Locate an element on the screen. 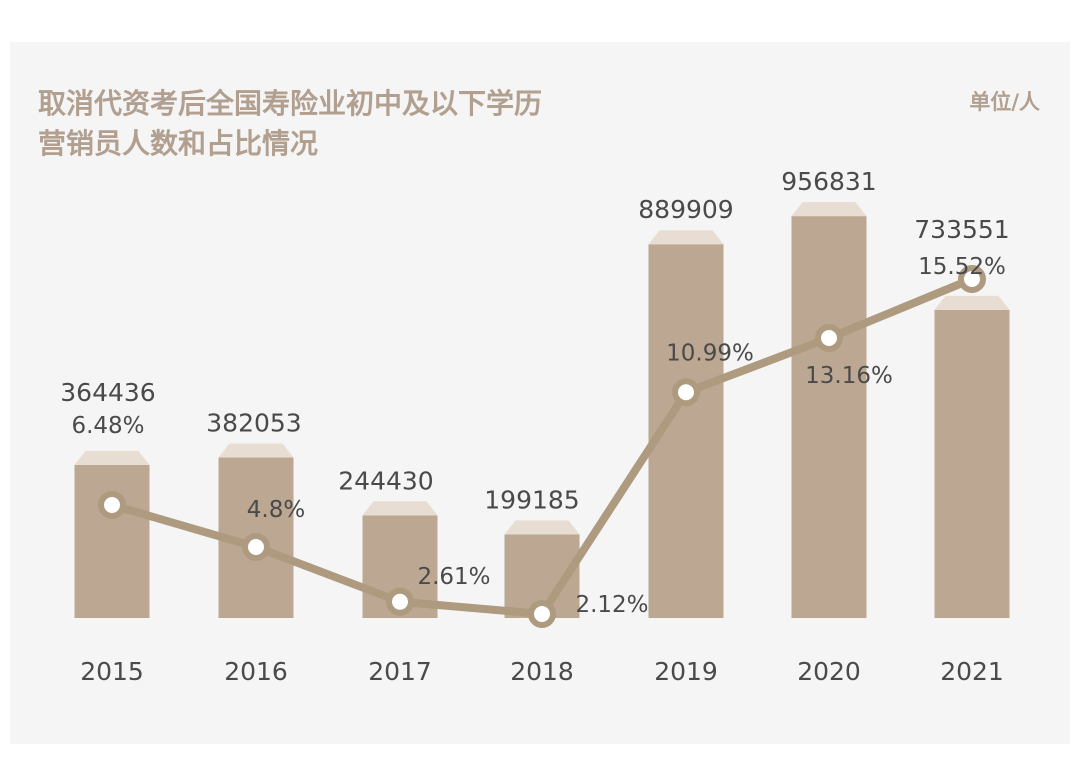 The height and width of the screenshot is (770, 1080). pct-value-label-2016: 4.8% is located at coordinates (276, 510).